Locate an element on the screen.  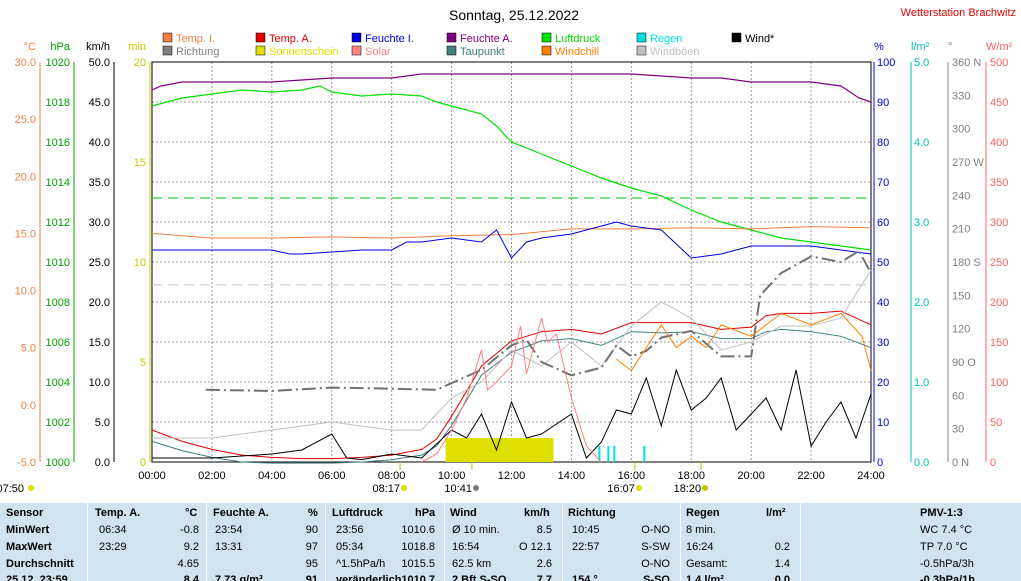
axis-tick-direction: 120 is located at coordinates (961, 330).